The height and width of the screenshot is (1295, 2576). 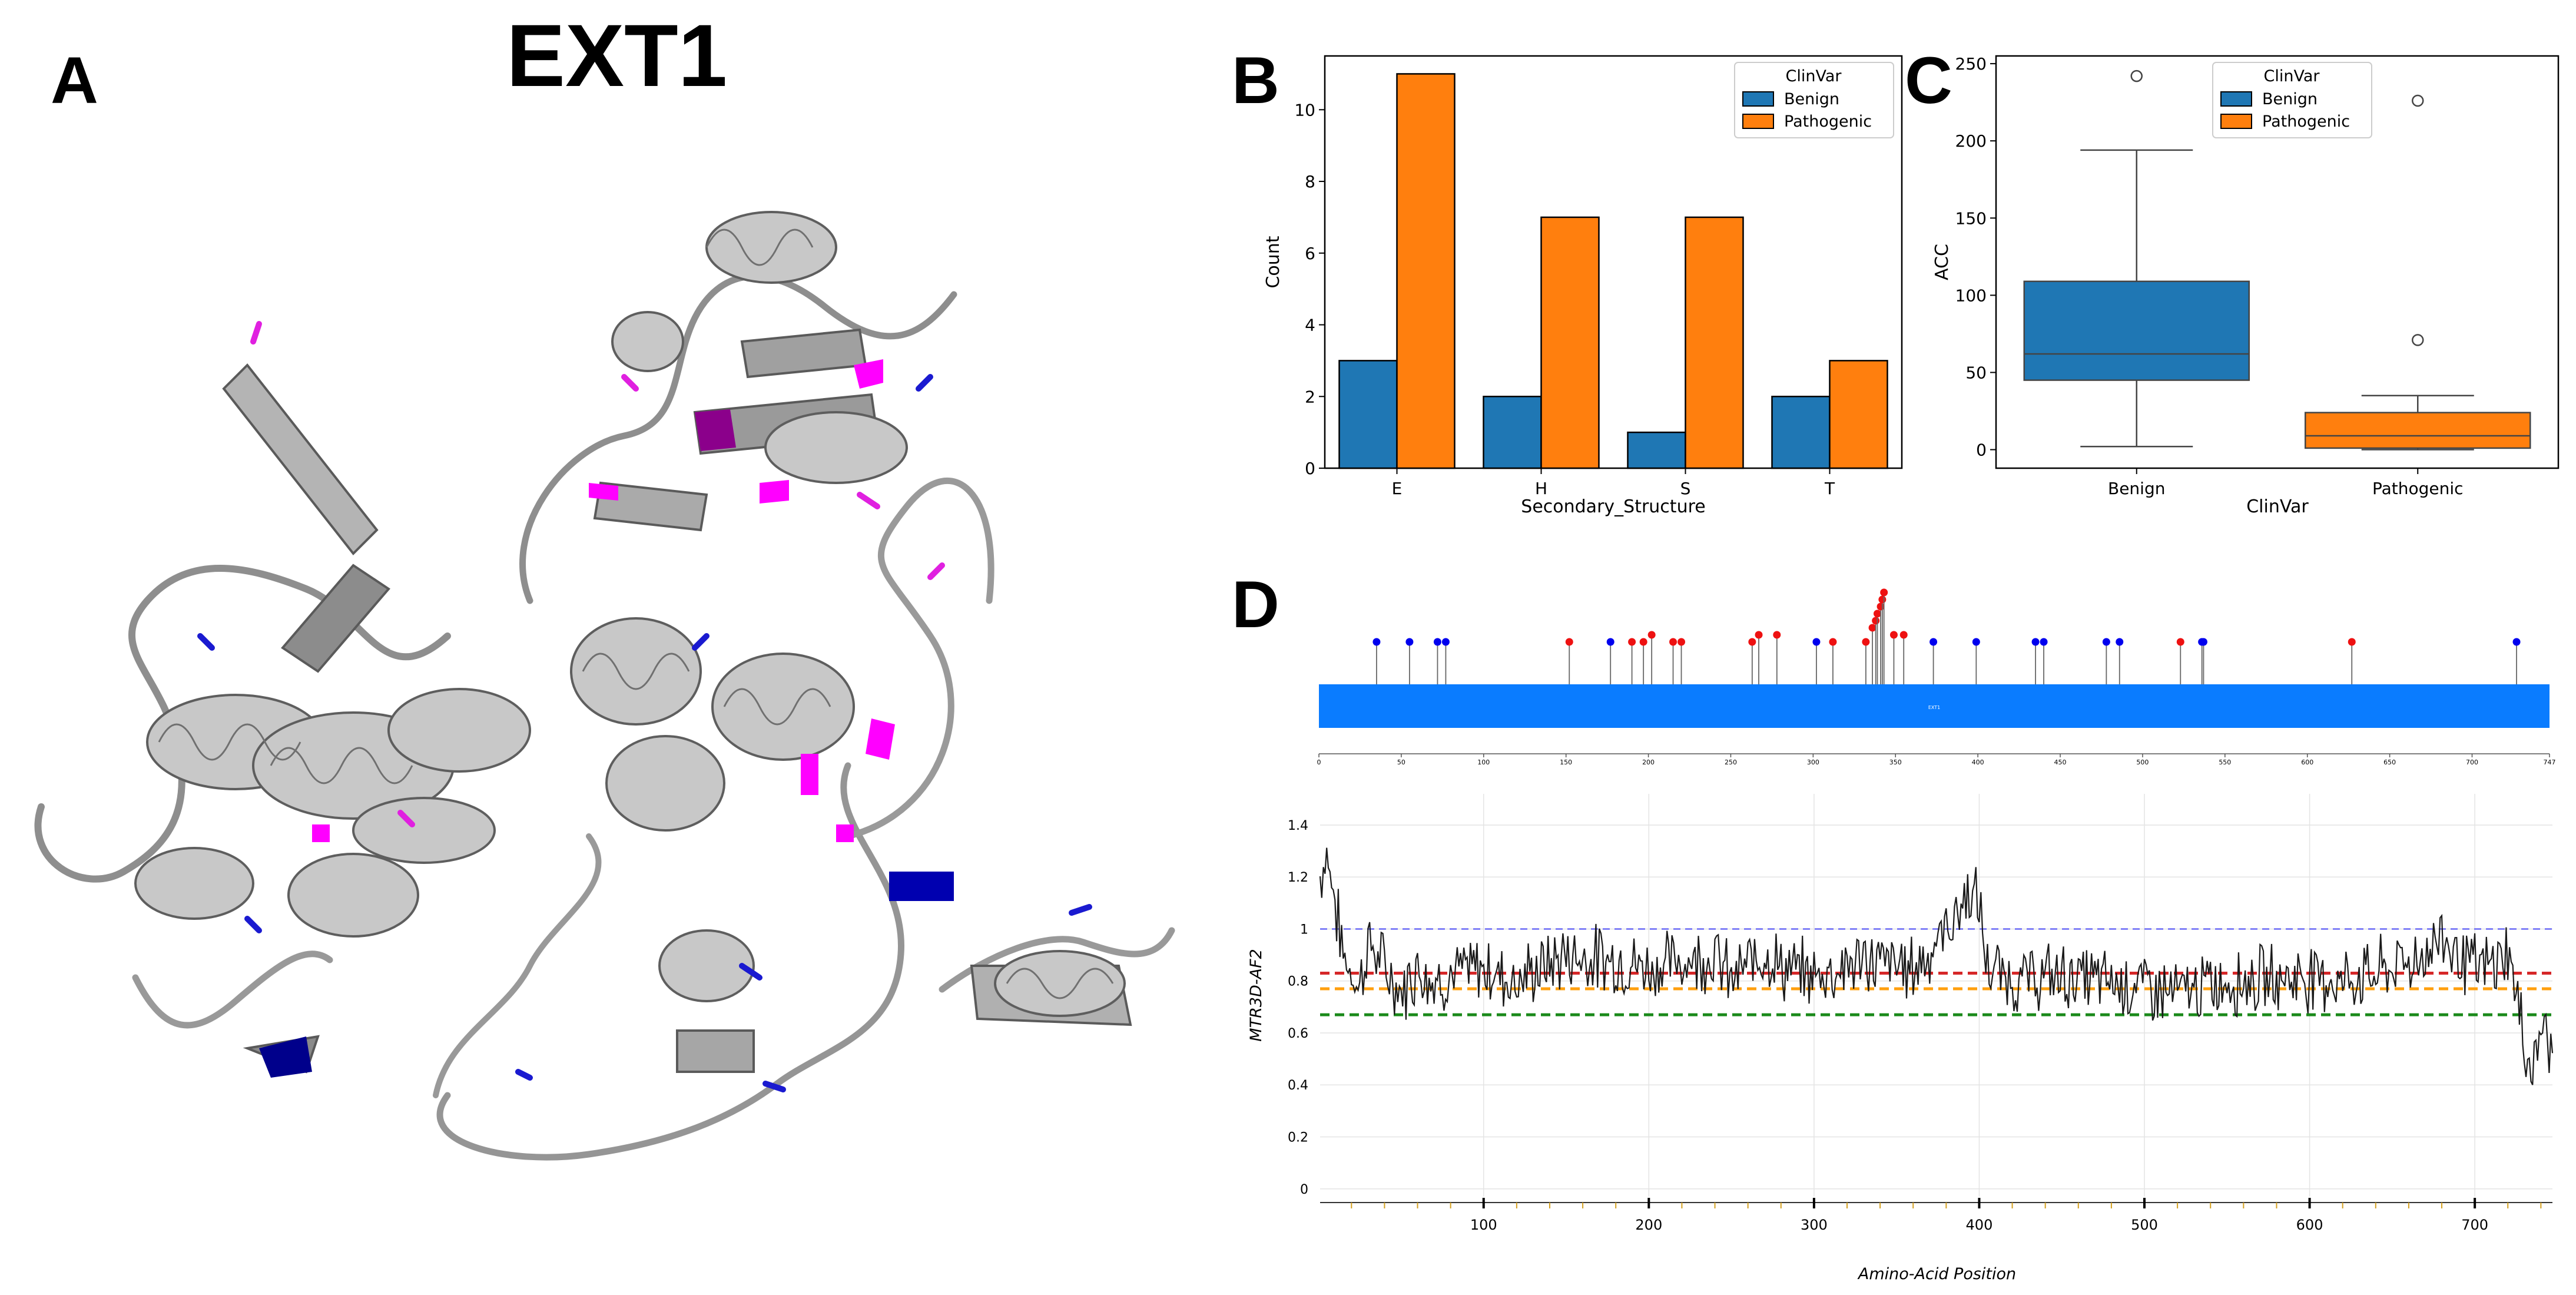 I want to click on x-tick-label: 300, so click(x=1814, y=1225).